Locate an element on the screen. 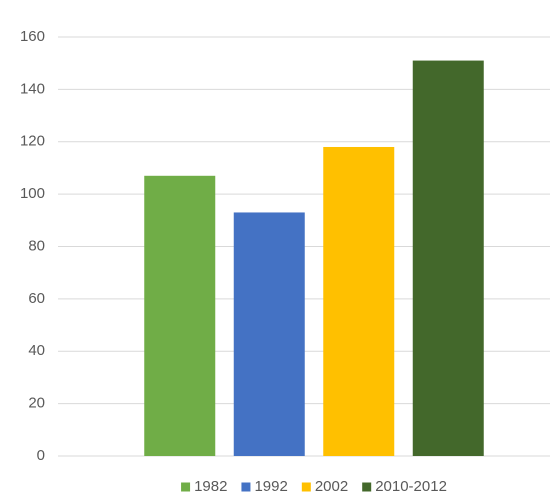 The height and width of the screenshot is (503, 557). legend-label: 2010-2012 is located at coordinates (411, 486).